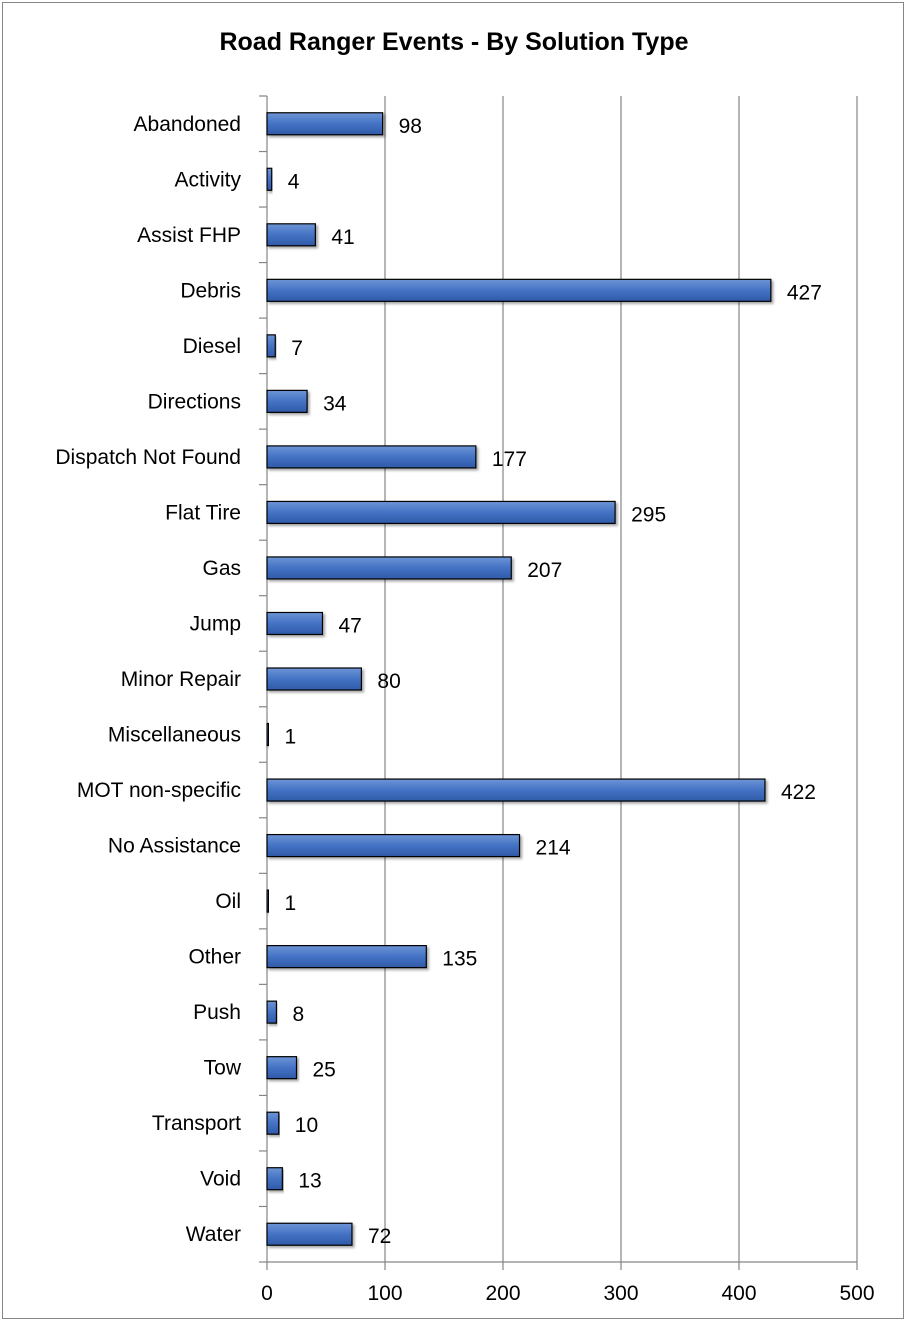 The height and width of the screenshot is (1321, 908). I want to click on x-tick-label: 100, so click(384, 1293).